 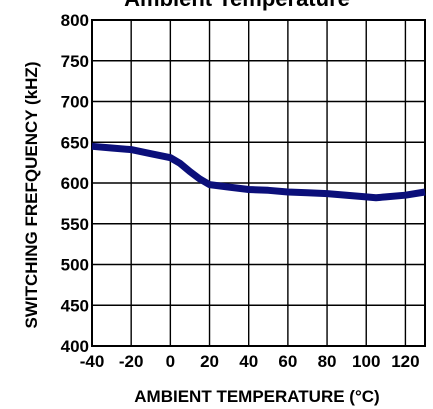 I want to click on series-line, so click(x=258, y=172).